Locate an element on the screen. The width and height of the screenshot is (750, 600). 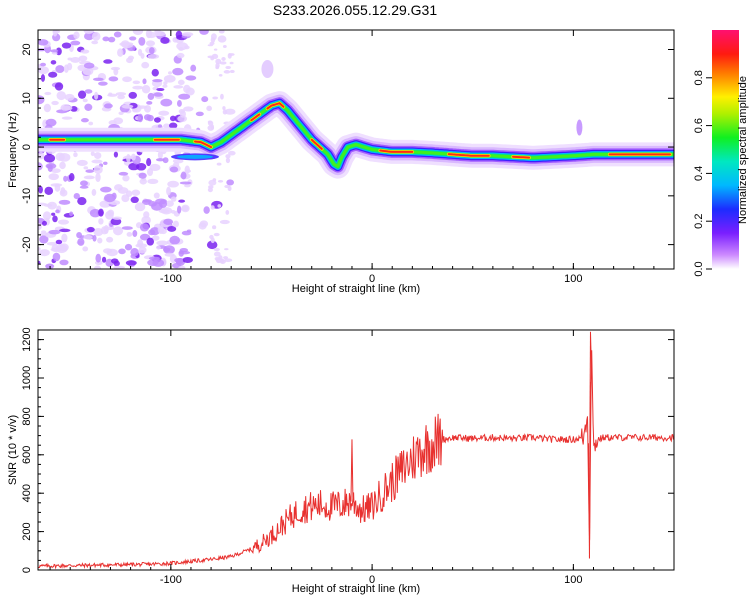
colorbar-tick-label: 0.0 is located at coordinates (699, 268).